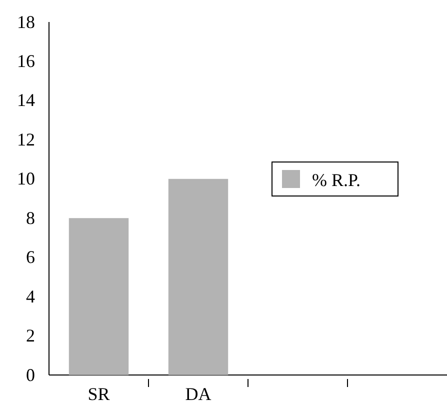 This screenshot has width=447, height=408. Describe the element at coordinates (30, 296) in the screenshot. I see `y-tick-label: 4` at that location.